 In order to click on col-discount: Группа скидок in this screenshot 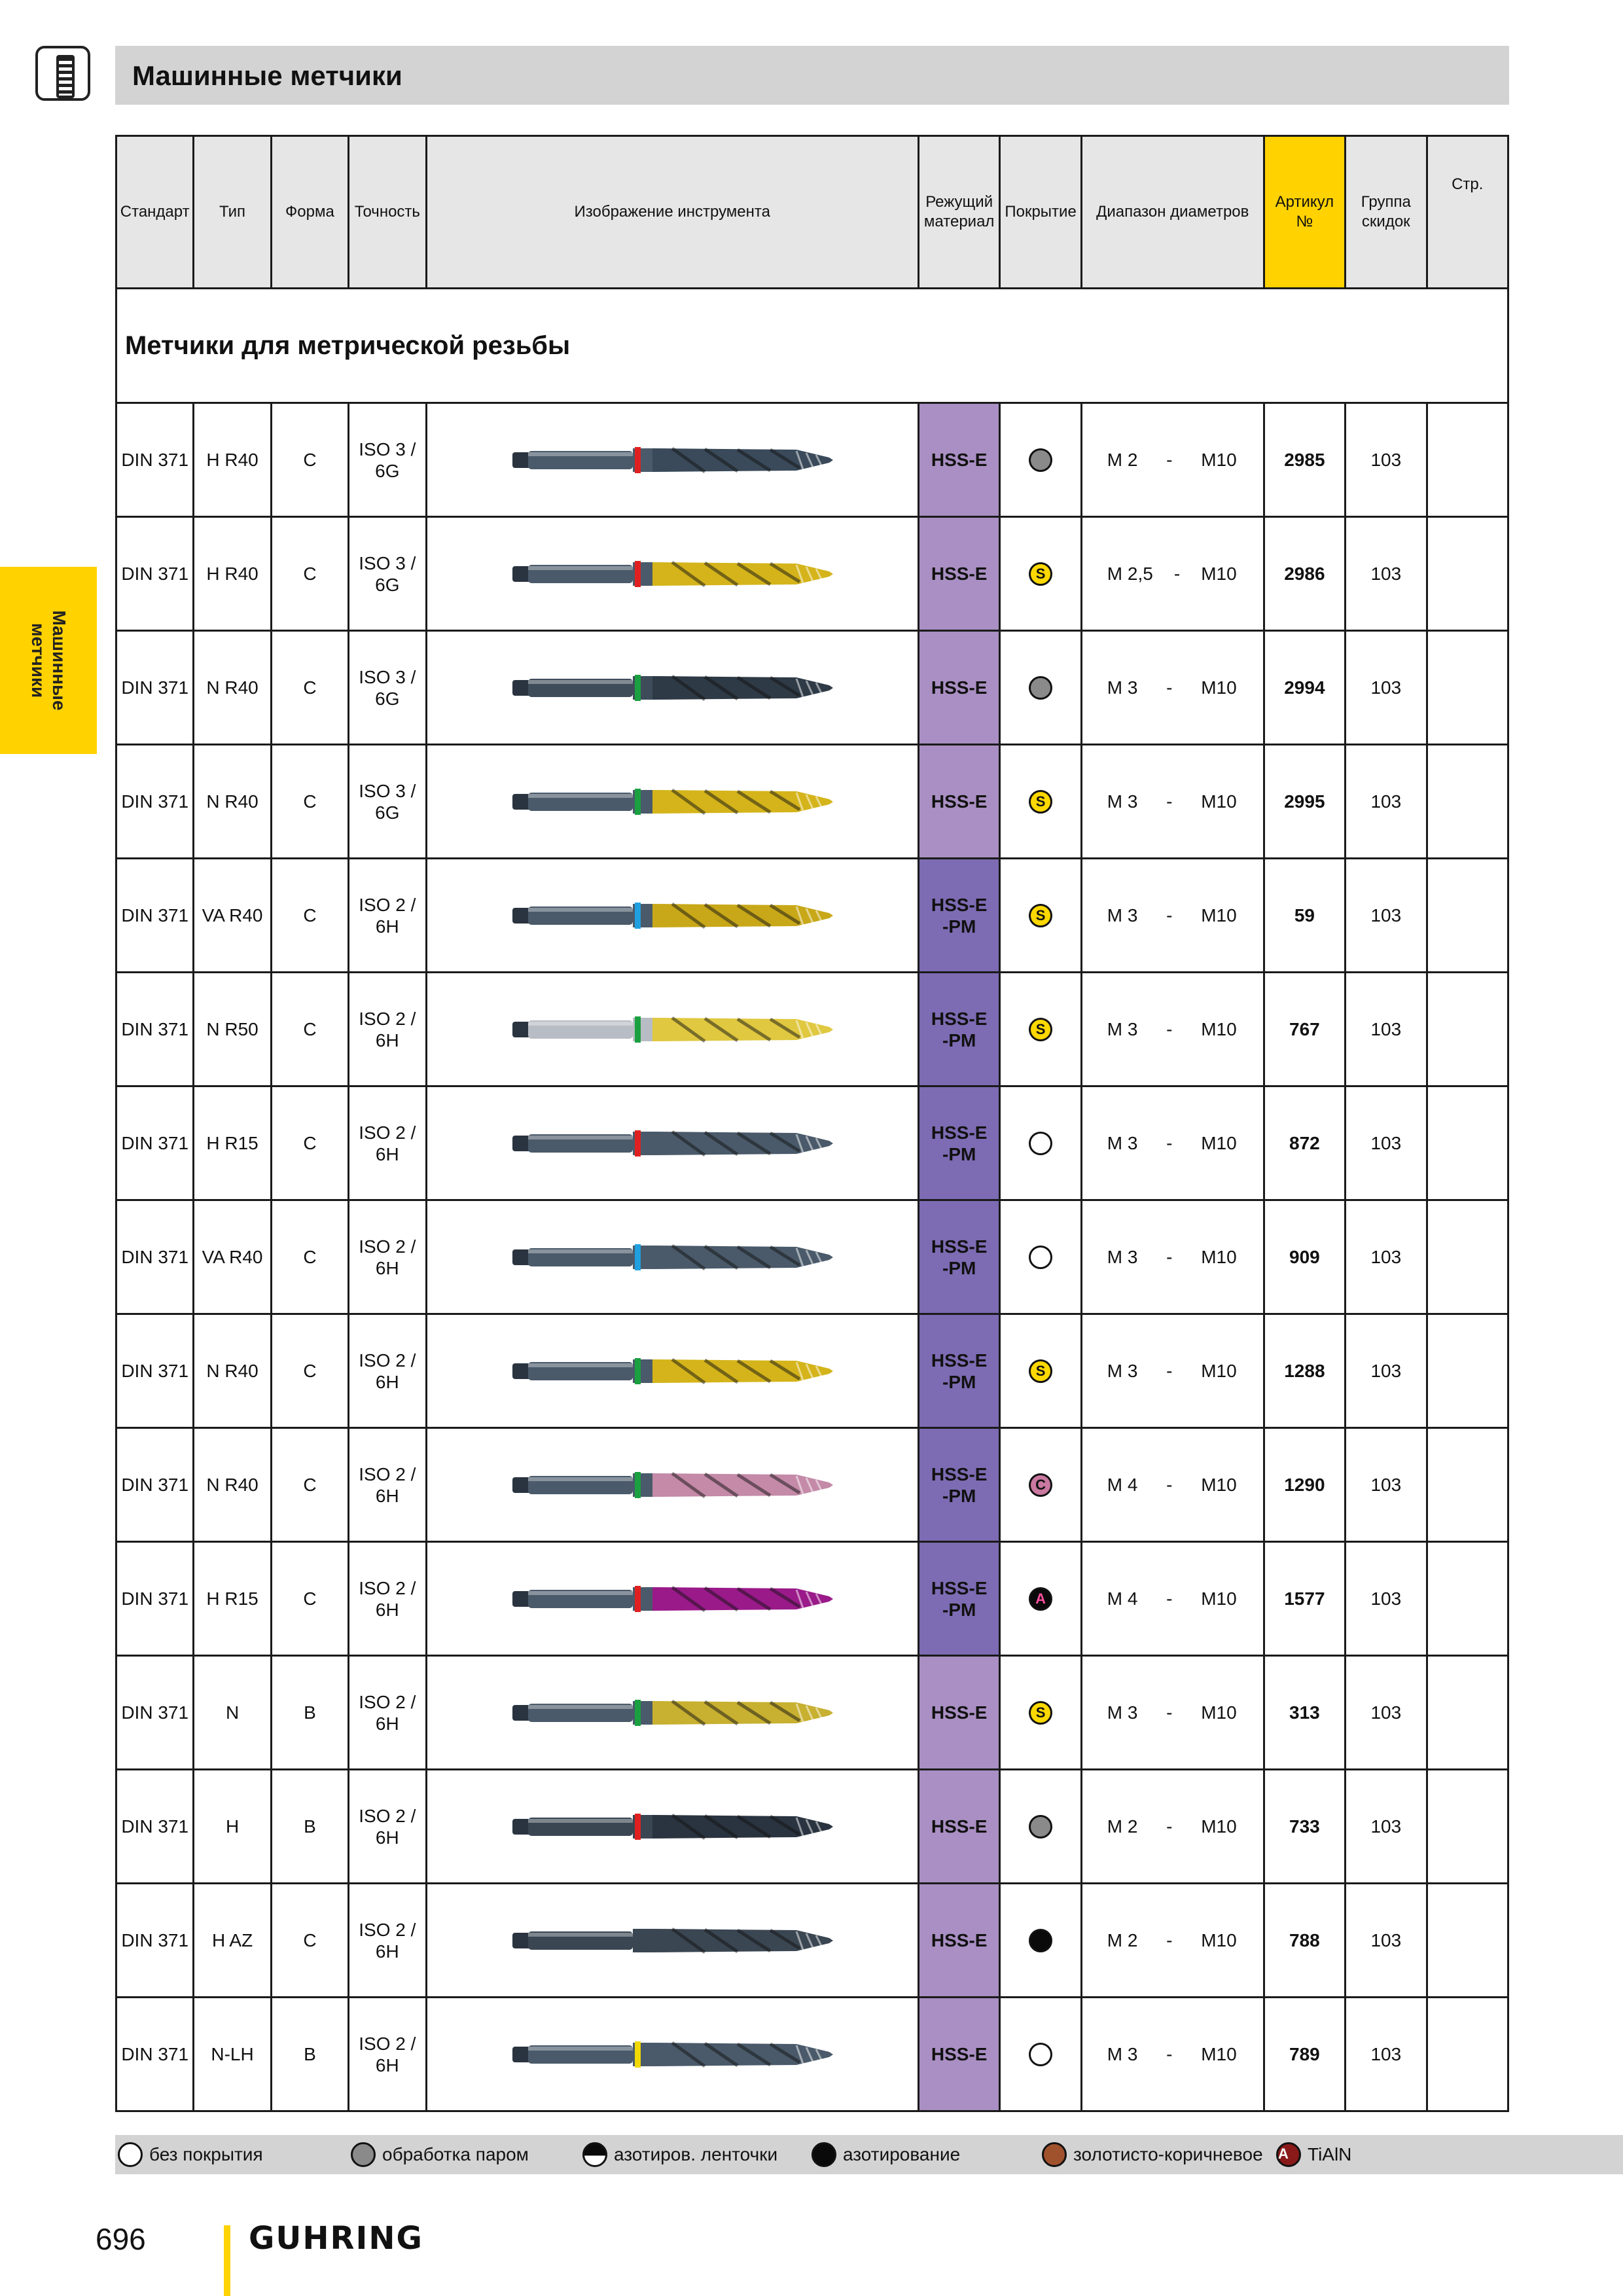, I will do `click(1386, 212)`.